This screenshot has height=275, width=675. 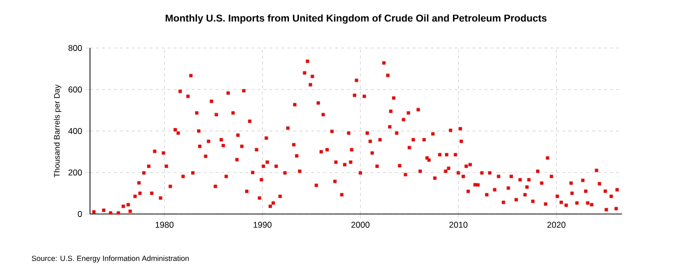 What do you see at coordinates (360, 225) in the screenshot?
I see `x-tick-label: 2000` at bounding box center [360, 225].